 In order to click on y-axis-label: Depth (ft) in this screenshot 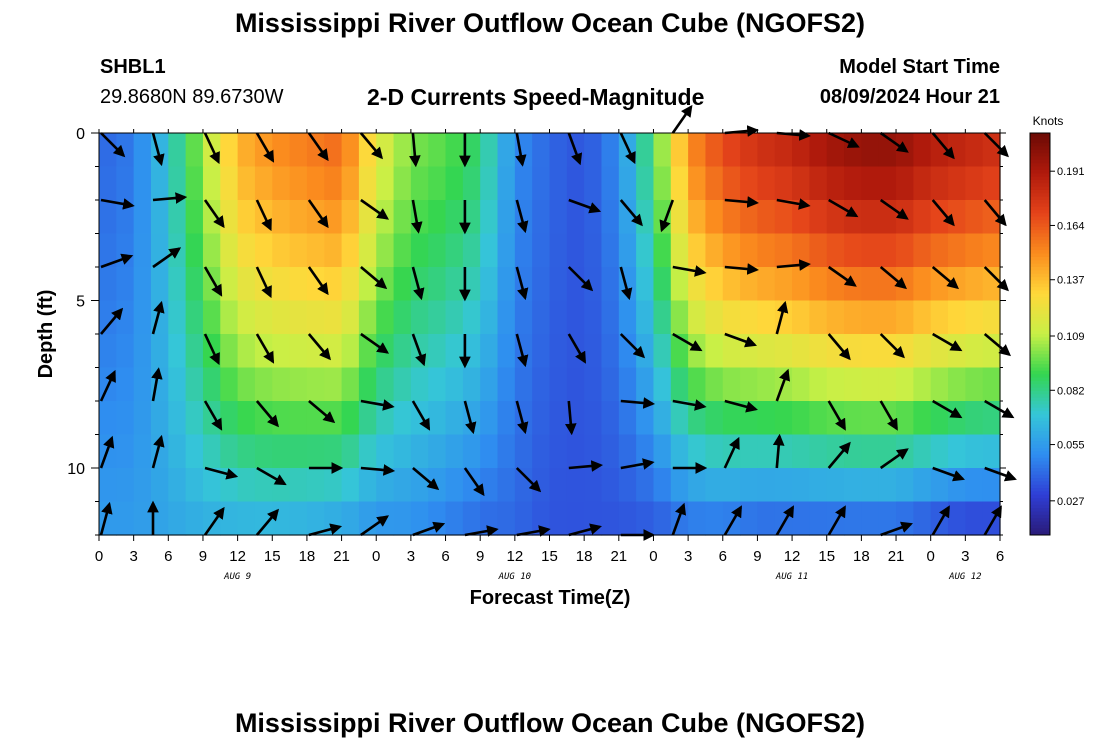, I will do `click(46, 334)`.